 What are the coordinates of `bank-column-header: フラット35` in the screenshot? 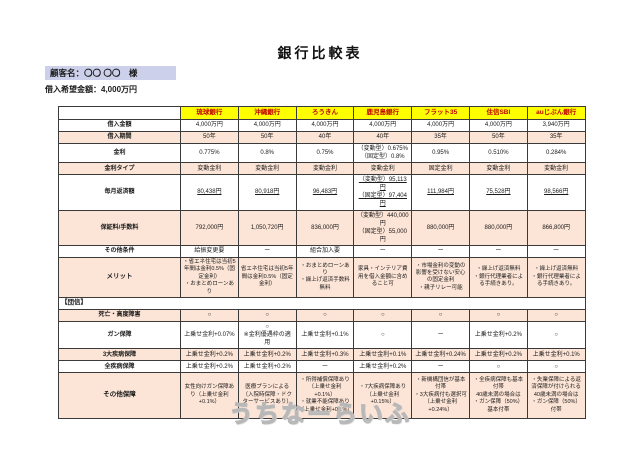 It's located at (440, 113).